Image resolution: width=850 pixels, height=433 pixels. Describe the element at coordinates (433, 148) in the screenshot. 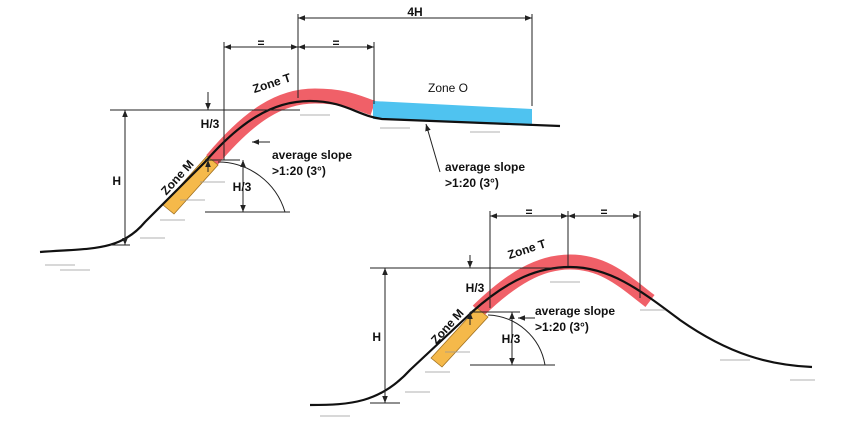

I see `leader` at that location.